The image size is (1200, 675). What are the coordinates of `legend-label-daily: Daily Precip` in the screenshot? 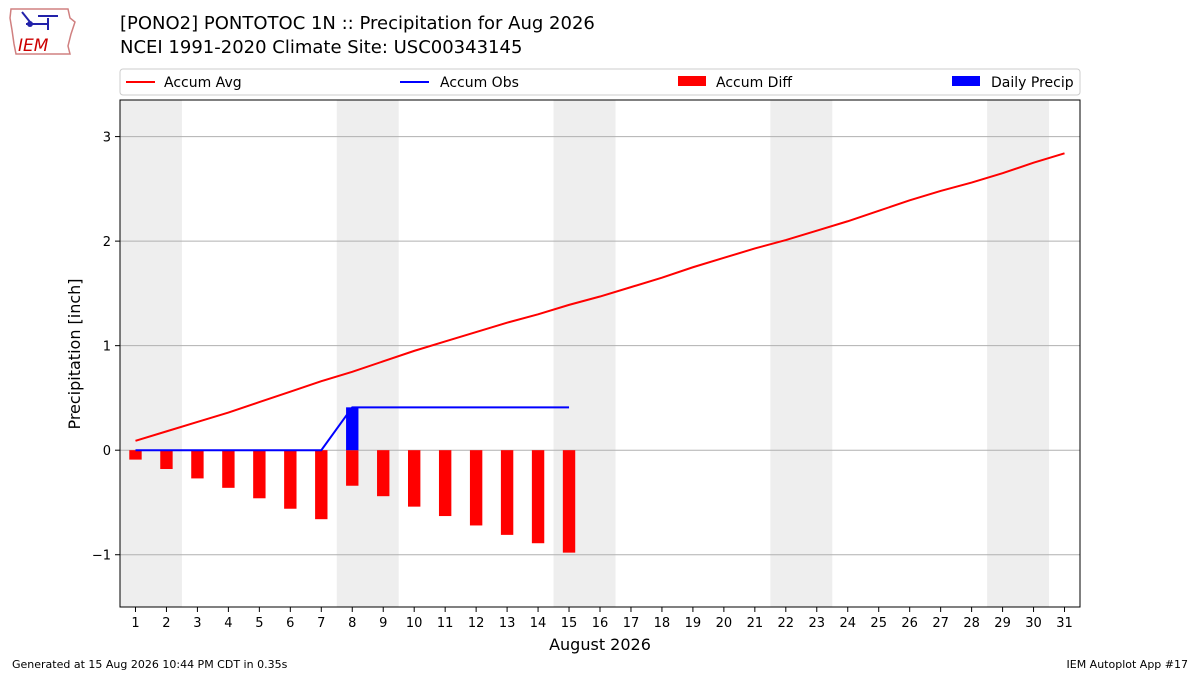 It's located at (1032, 83).